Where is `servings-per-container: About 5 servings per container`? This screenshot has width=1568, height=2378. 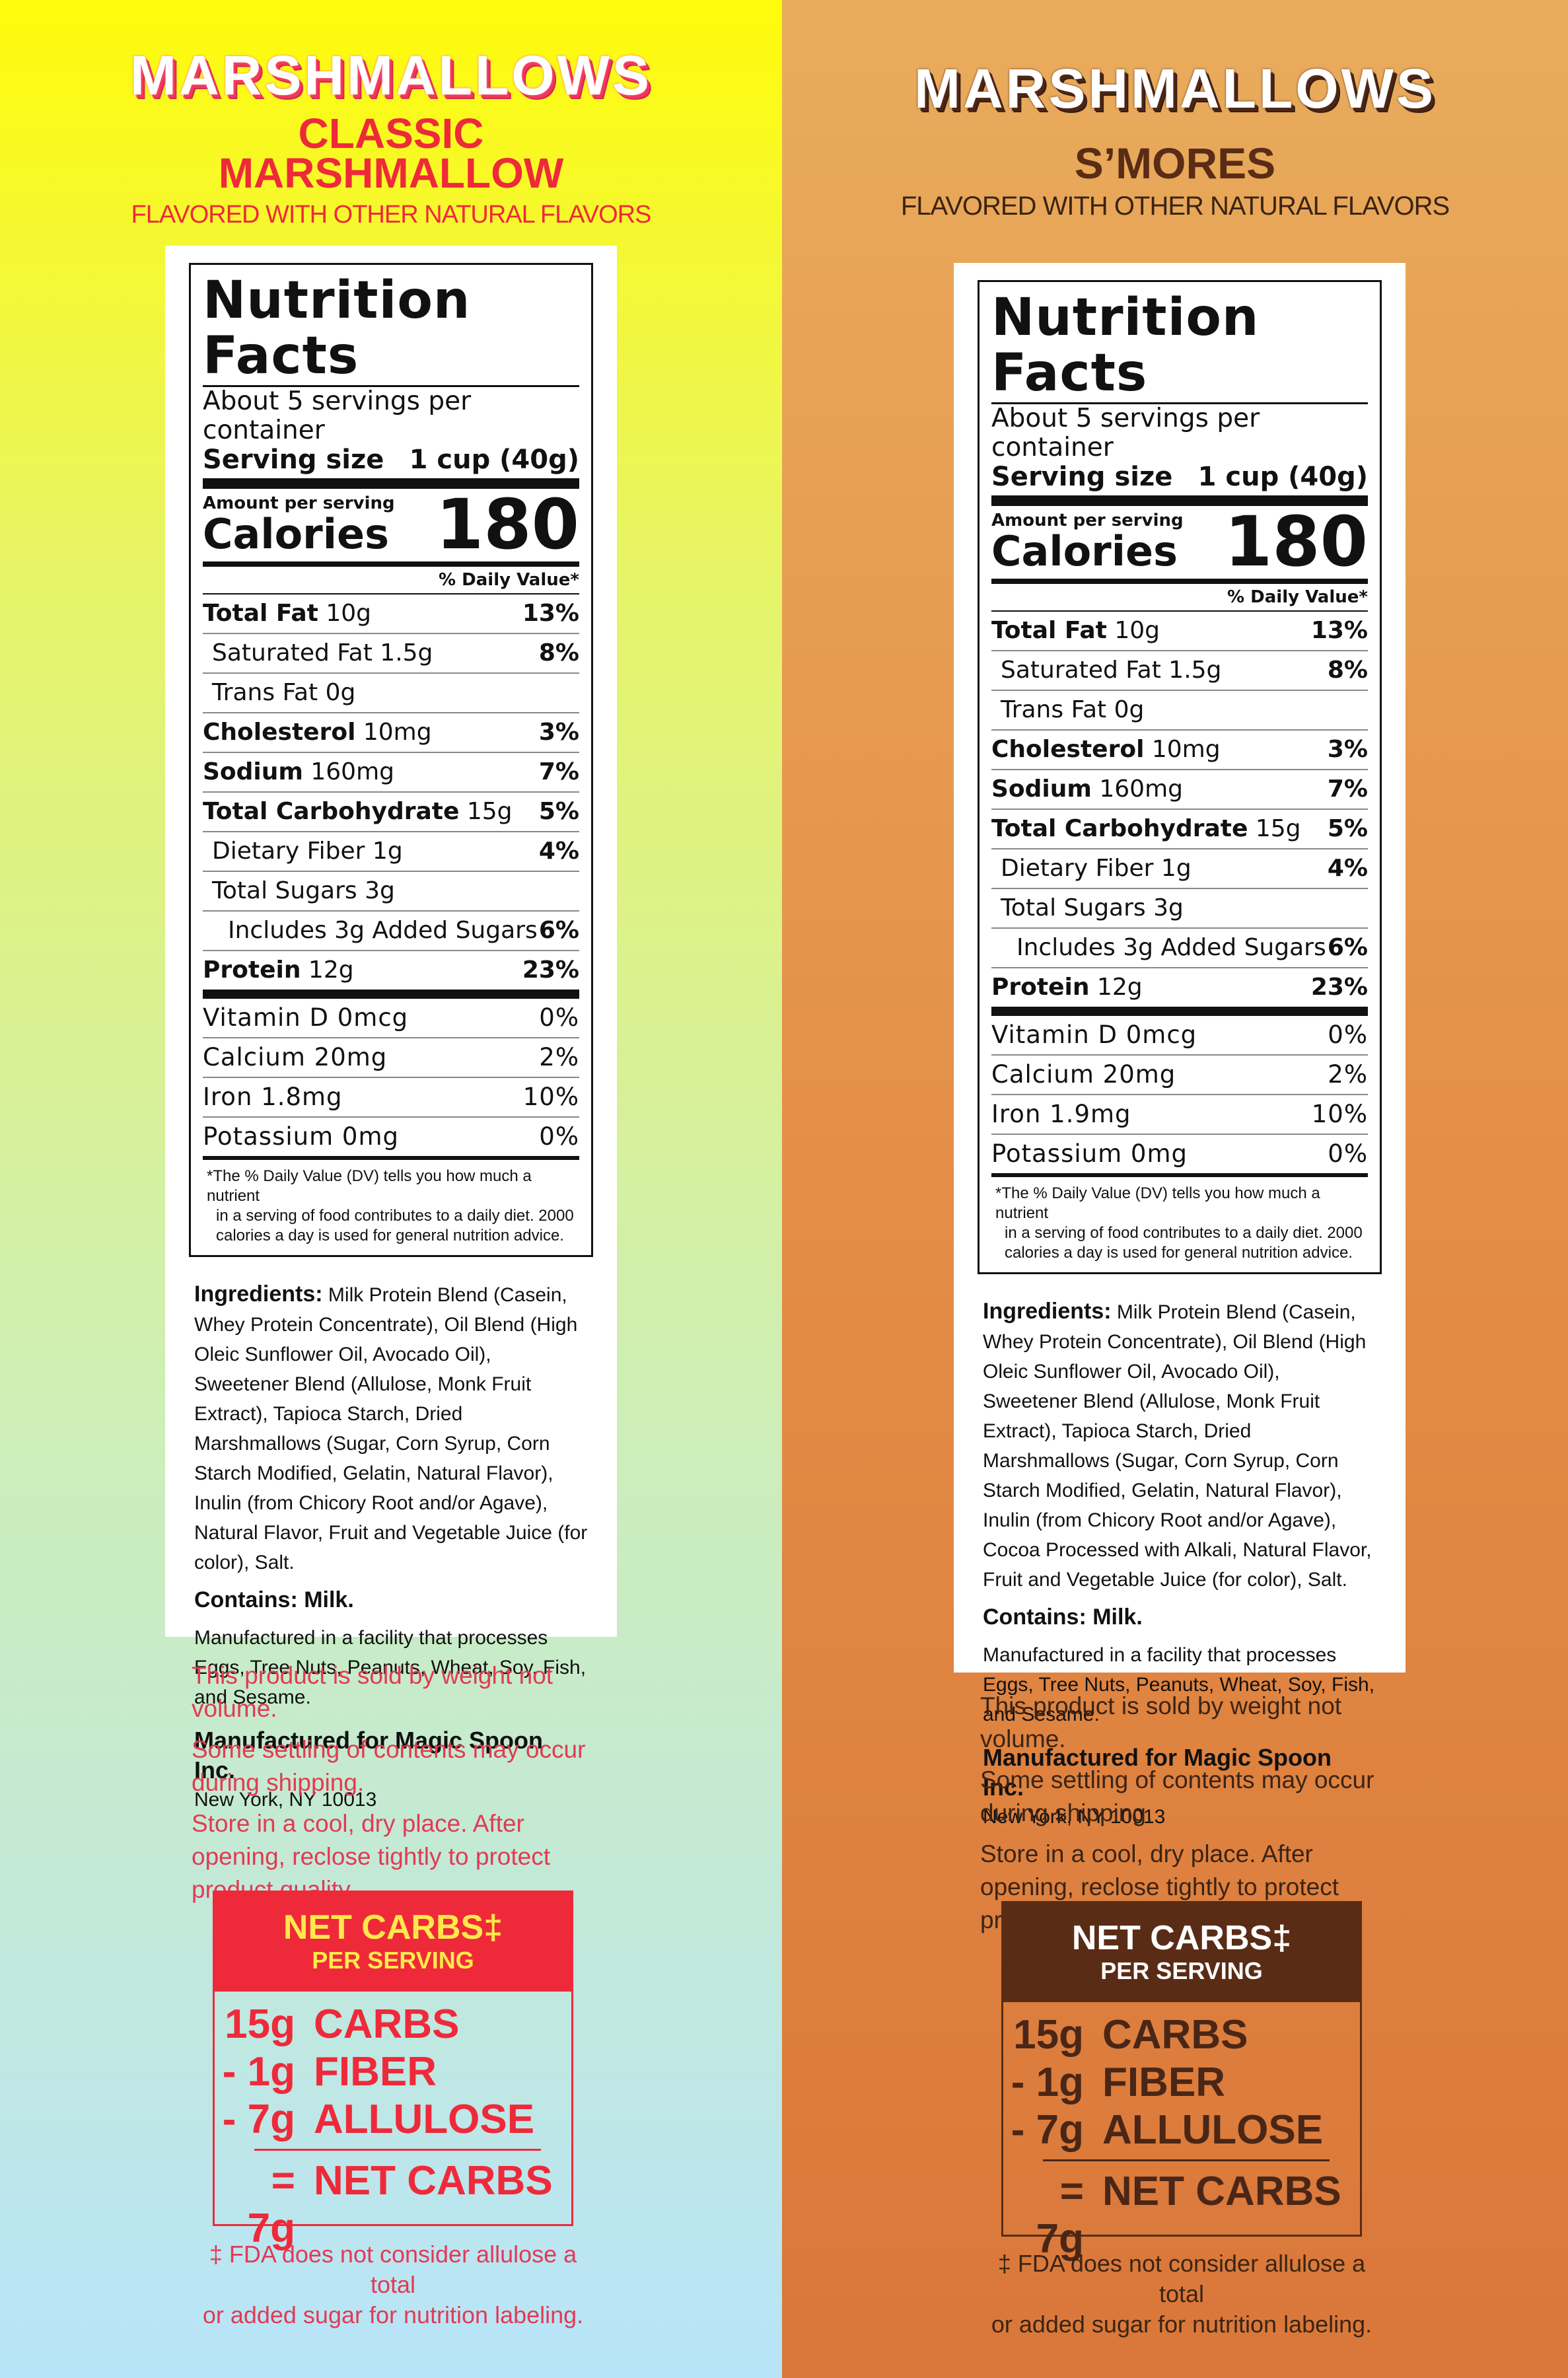
servings-per-container: About 5 servings per container is located at coordinates (337, 415).